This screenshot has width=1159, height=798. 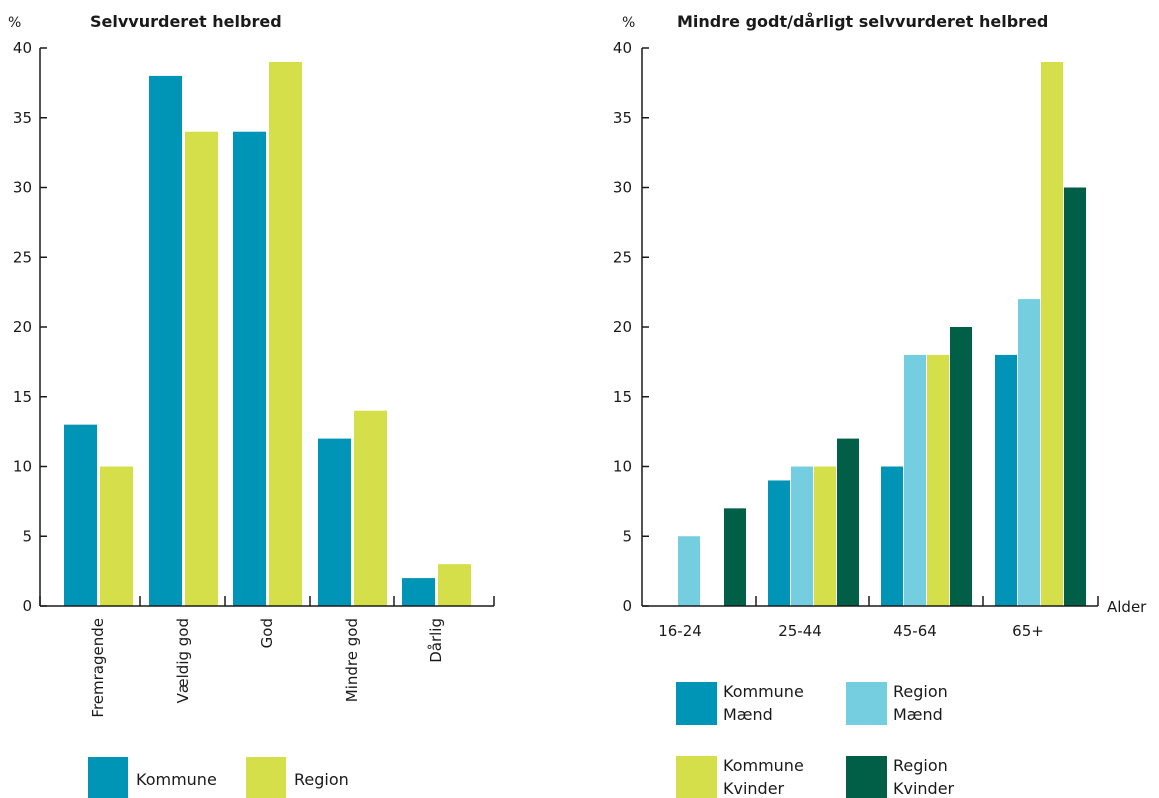 What do you see at coordinates (800, 631) in the screenshot?
I see `x-tick-label: 25-44` at bounding box center [800, 631].